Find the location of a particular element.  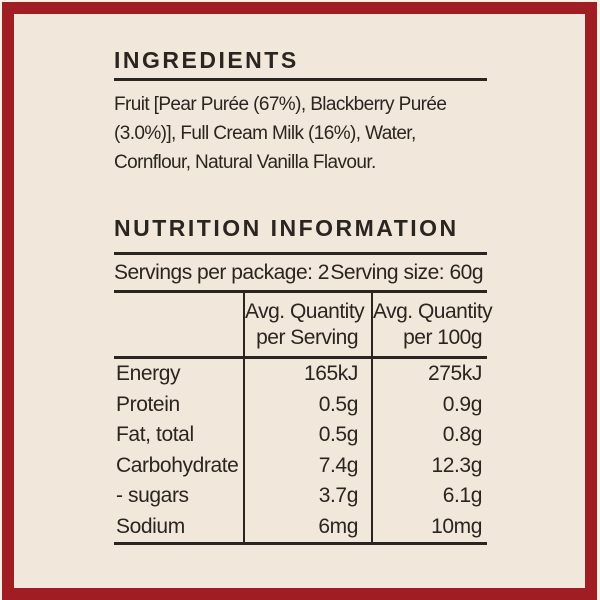

header-per-serving-line1: Avg. Quantity is located at coordinates (305, 311).